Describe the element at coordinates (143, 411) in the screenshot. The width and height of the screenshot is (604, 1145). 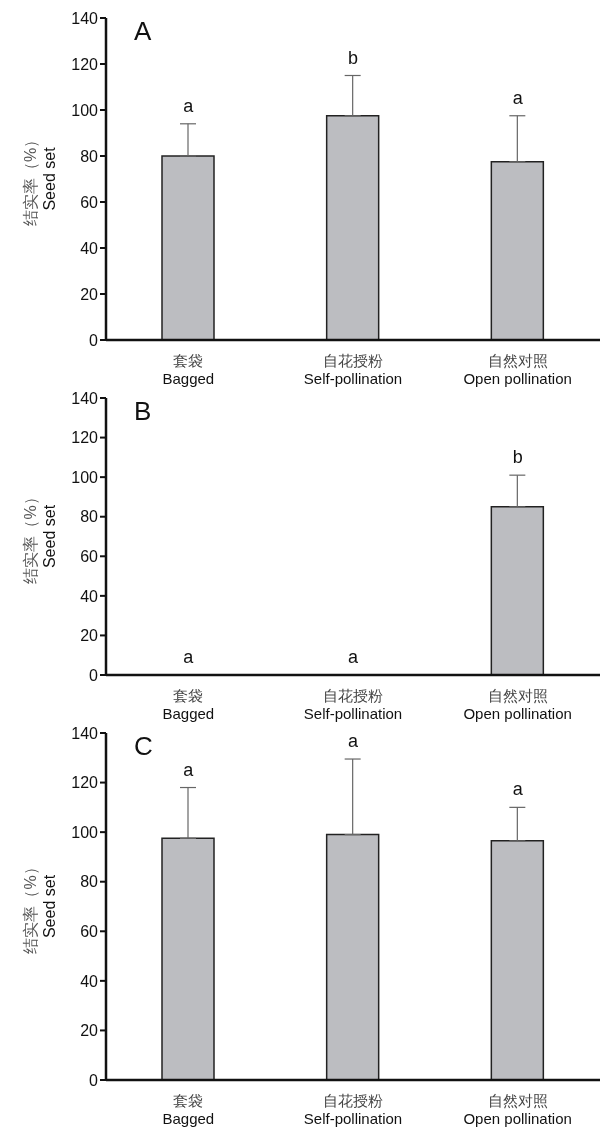
I see `chart-title: B` at that location.